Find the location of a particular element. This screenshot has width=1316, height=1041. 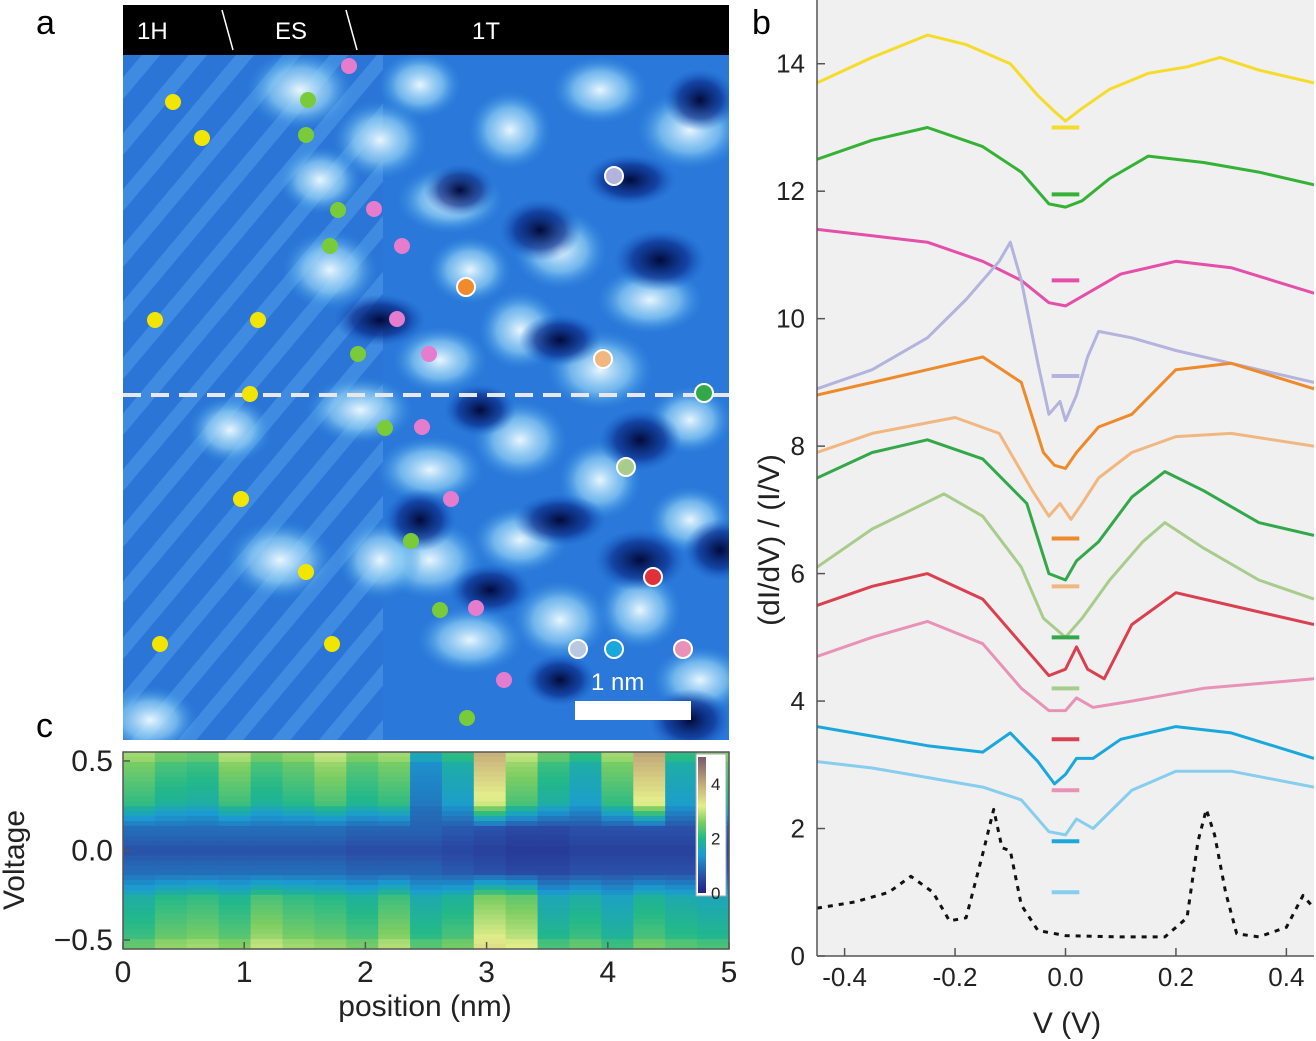

panel-a-label: a is located at coordinates (45, 23).